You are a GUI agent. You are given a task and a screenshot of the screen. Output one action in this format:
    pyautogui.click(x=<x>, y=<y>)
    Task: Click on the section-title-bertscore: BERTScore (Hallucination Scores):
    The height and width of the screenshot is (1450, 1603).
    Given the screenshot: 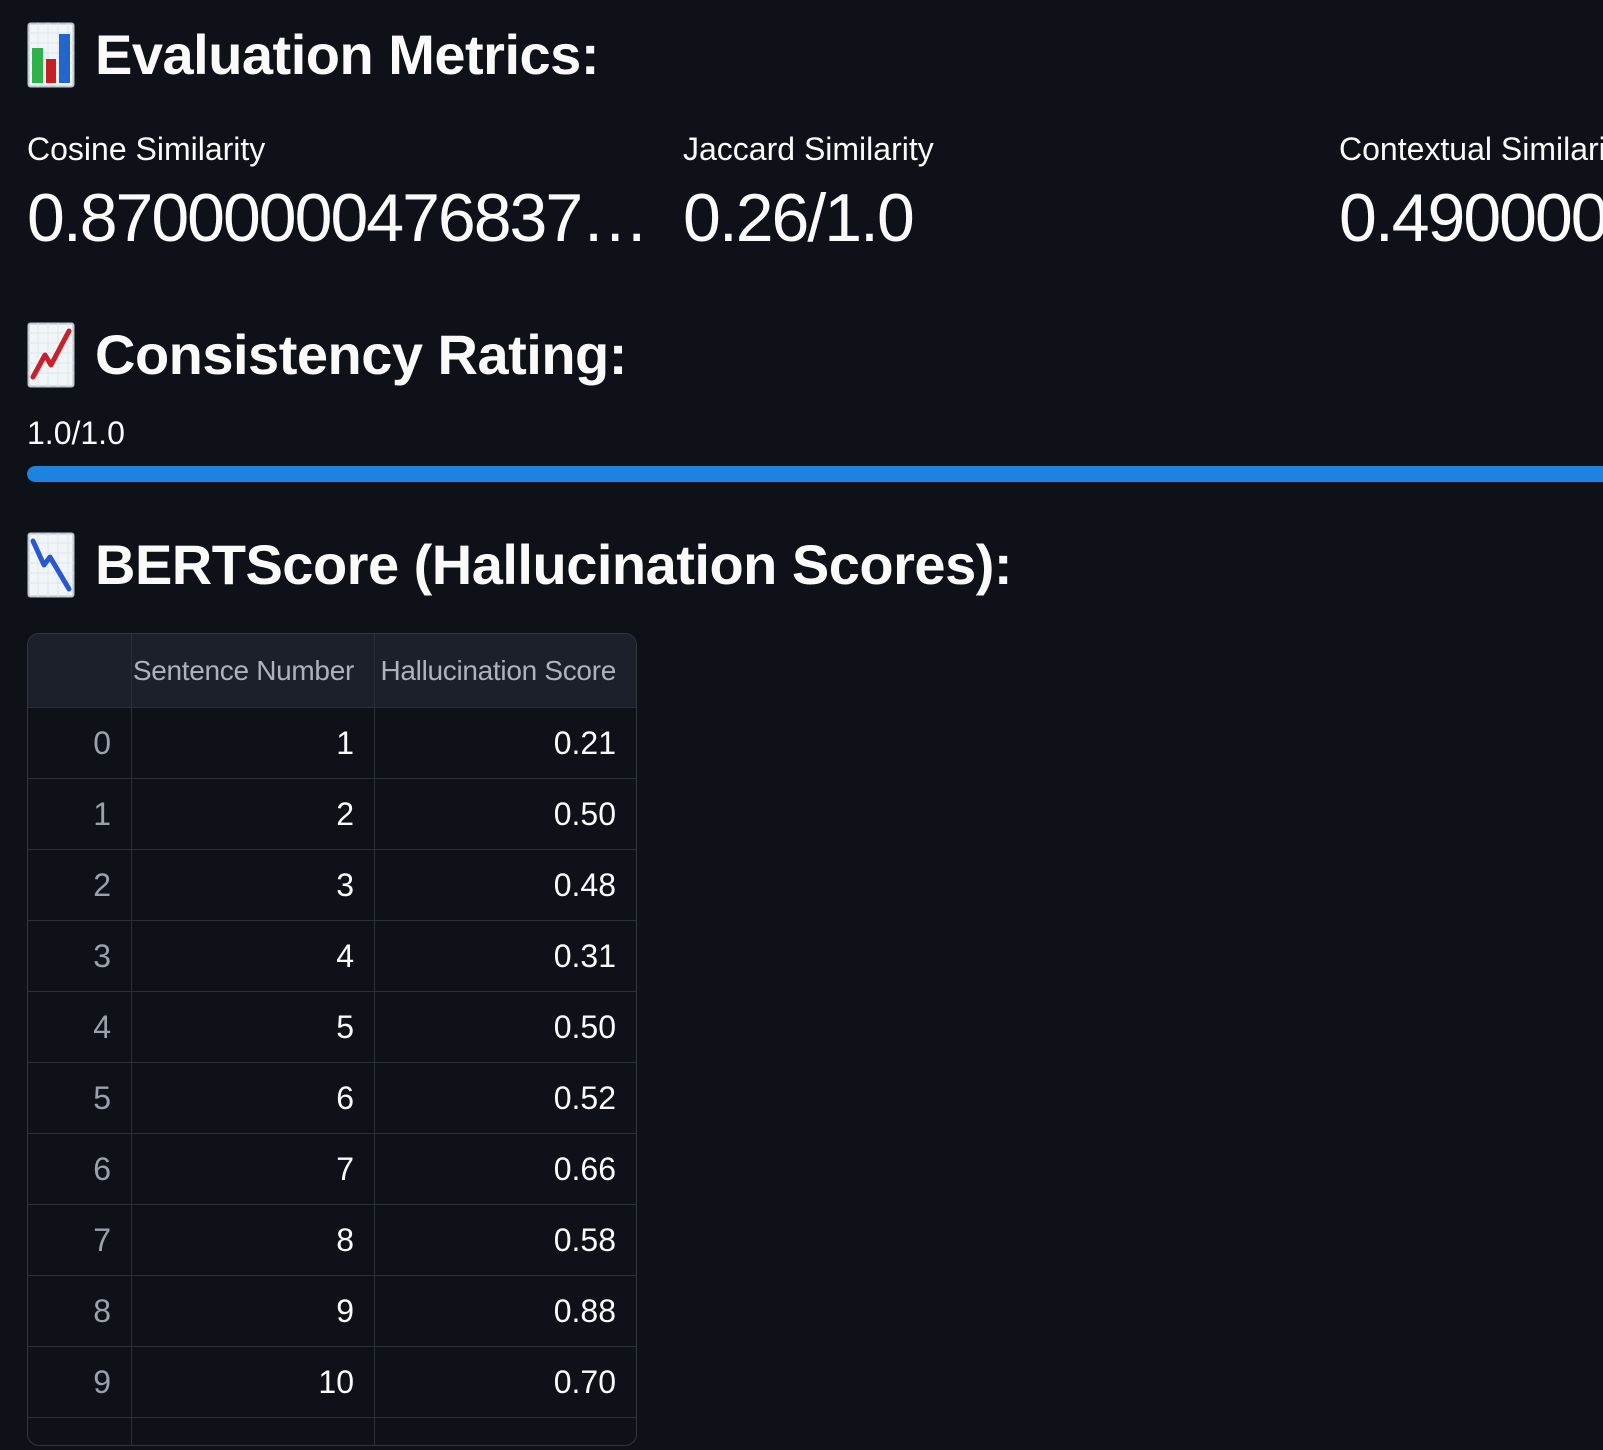 What is the action you would take?
    pyautogui.click(x=554, y=564)
    